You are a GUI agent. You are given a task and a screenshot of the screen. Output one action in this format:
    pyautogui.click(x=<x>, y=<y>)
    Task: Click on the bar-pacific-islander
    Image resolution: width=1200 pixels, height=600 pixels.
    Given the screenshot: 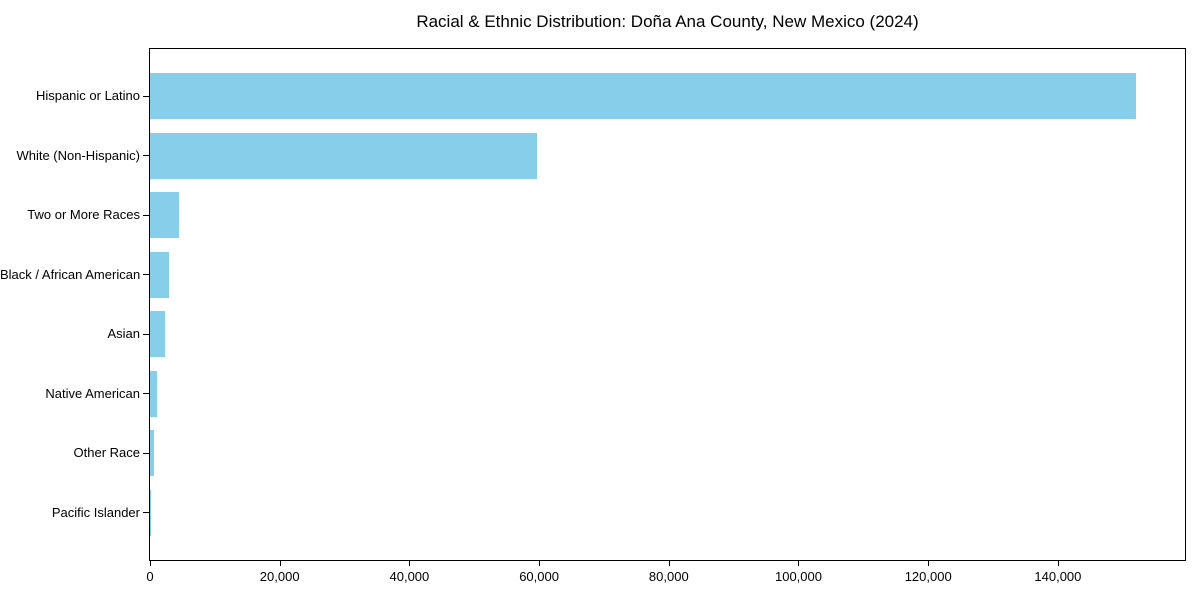 What is the action you would take?
    pyautogui.click(x=150, y=512)
    